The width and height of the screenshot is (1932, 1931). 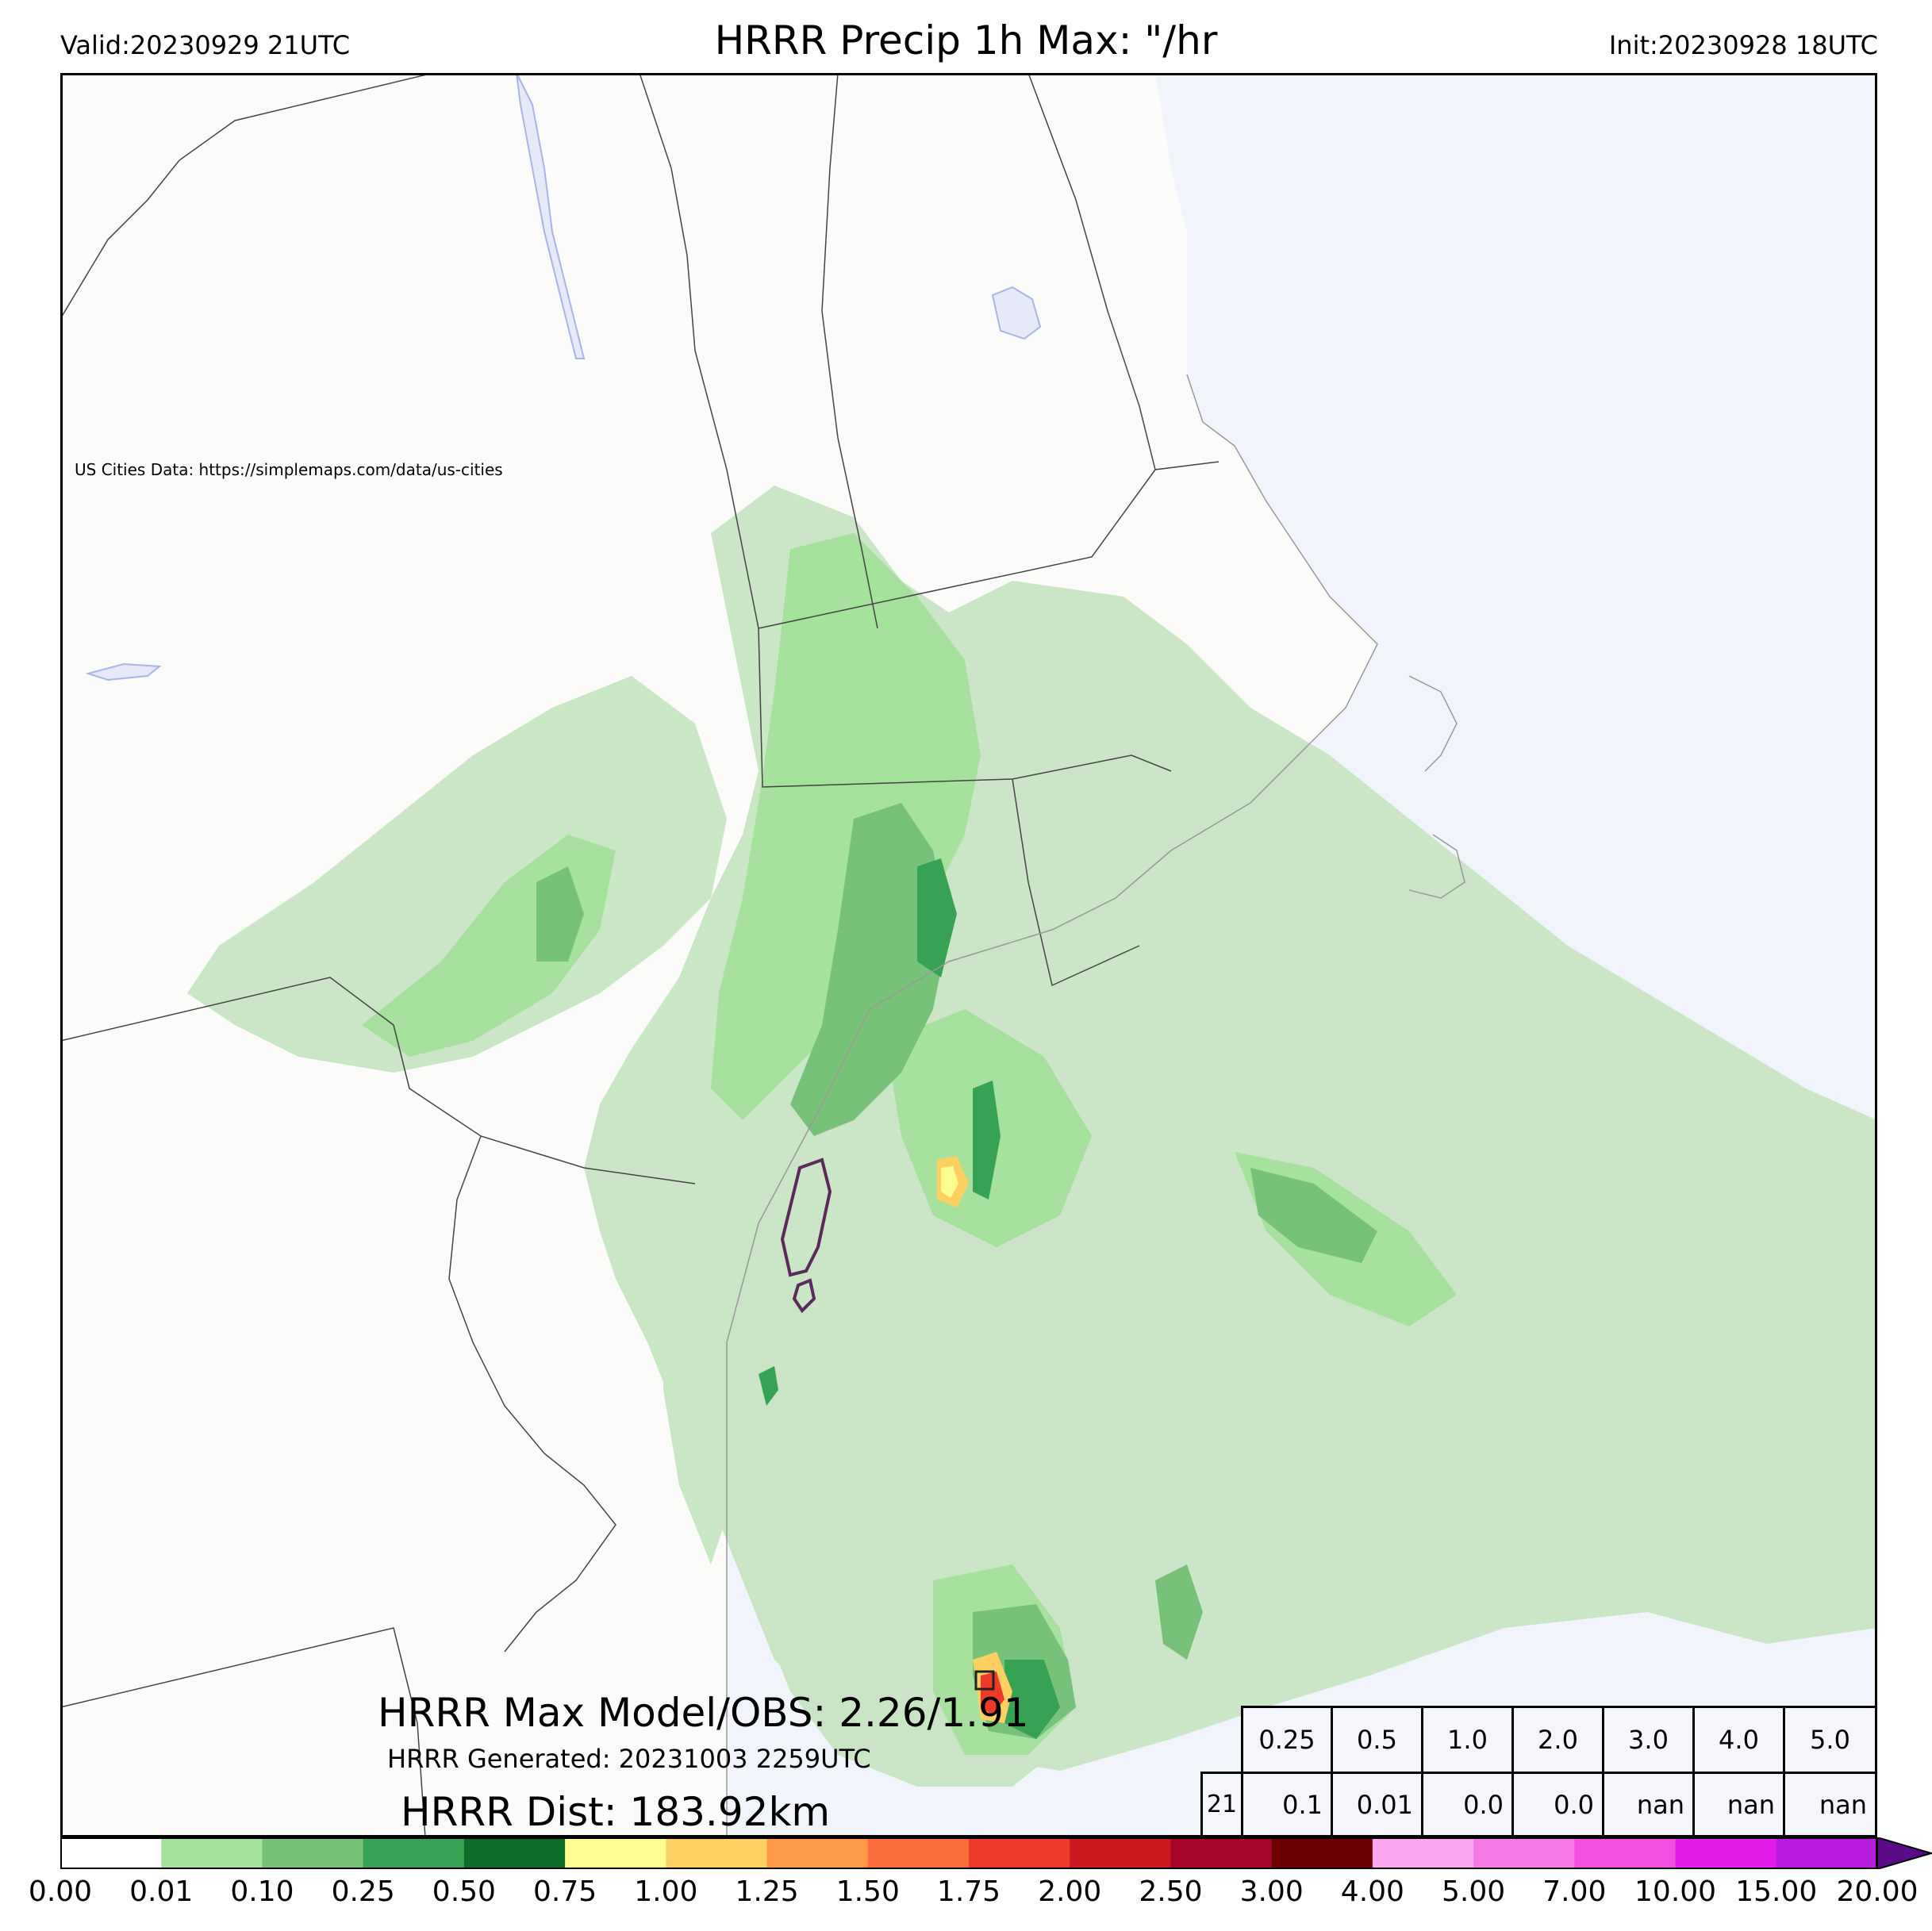 What do you see at coordinates (1675, 1892) in the screenshot?
I see `colorbar-tick-label: 10.00` at bounding box center [1675, 1892].